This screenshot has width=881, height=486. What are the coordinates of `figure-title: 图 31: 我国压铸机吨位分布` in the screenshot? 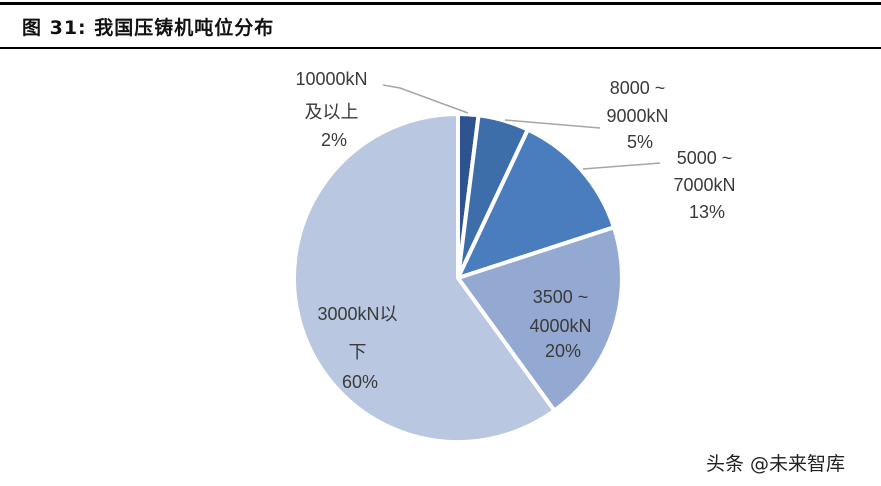 It's located at (148, 26).